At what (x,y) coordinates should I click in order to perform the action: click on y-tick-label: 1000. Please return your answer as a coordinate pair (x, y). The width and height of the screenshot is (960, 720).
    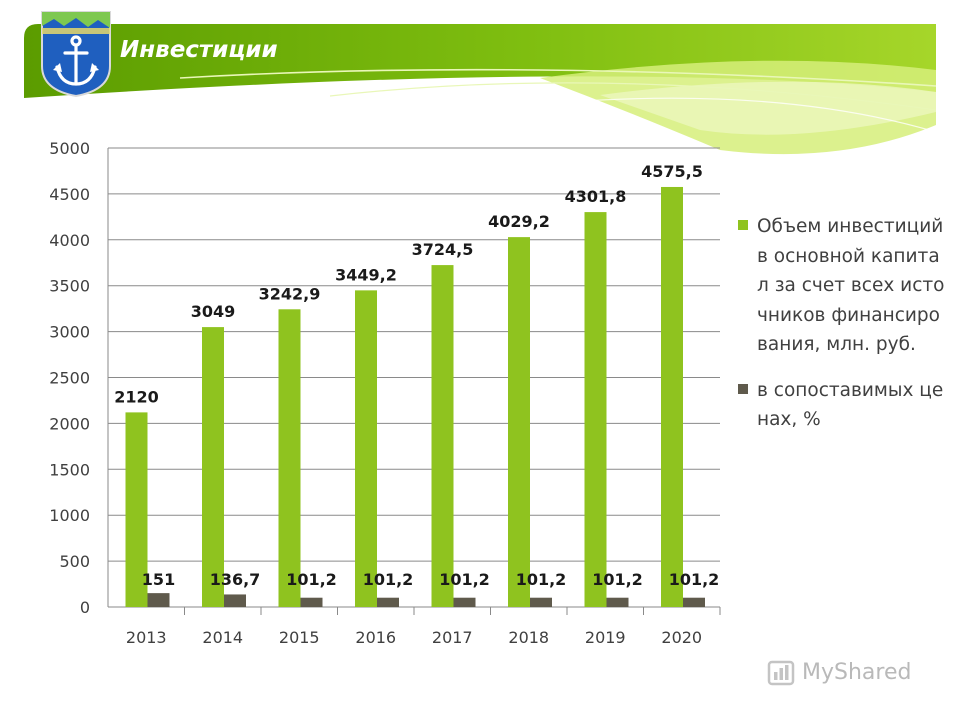
    Looking at the image, I should click on (69, 515).